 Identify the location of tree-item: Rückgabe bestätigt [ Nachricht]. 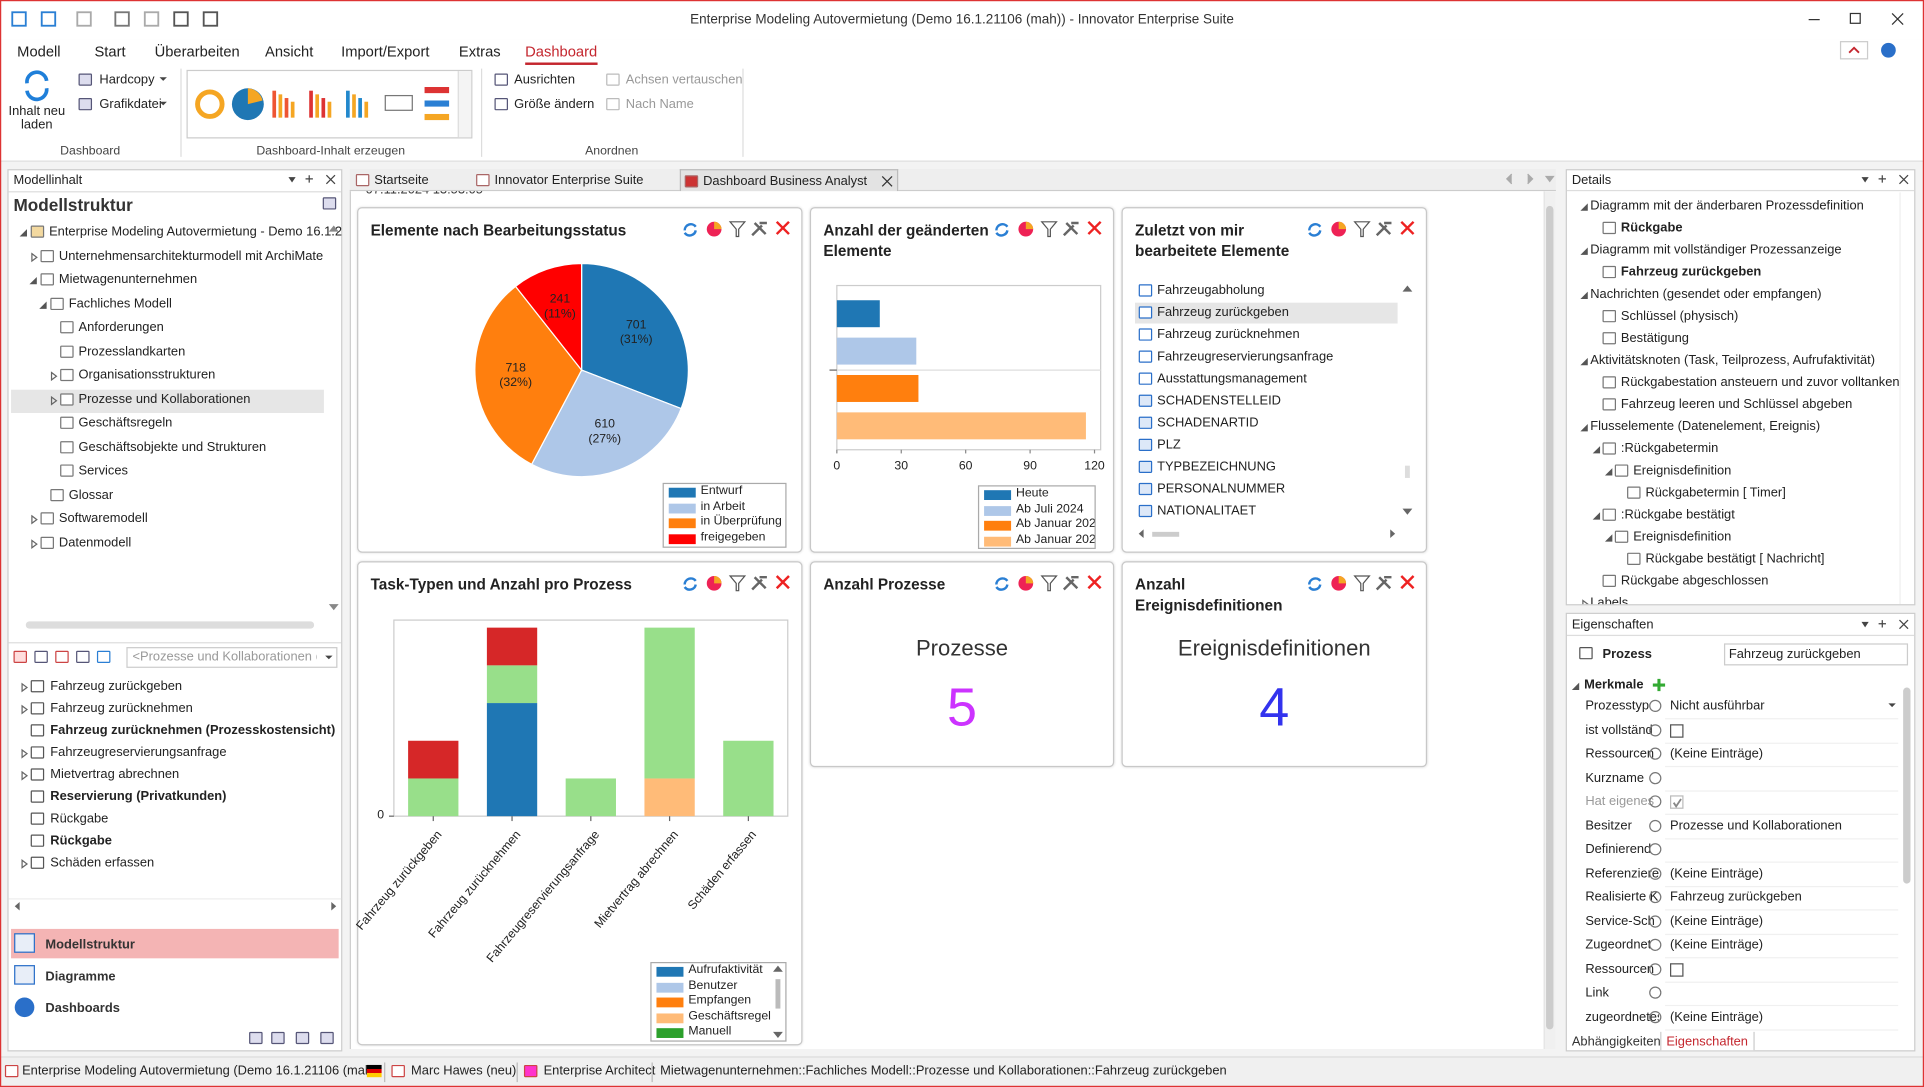
(1735, 559).